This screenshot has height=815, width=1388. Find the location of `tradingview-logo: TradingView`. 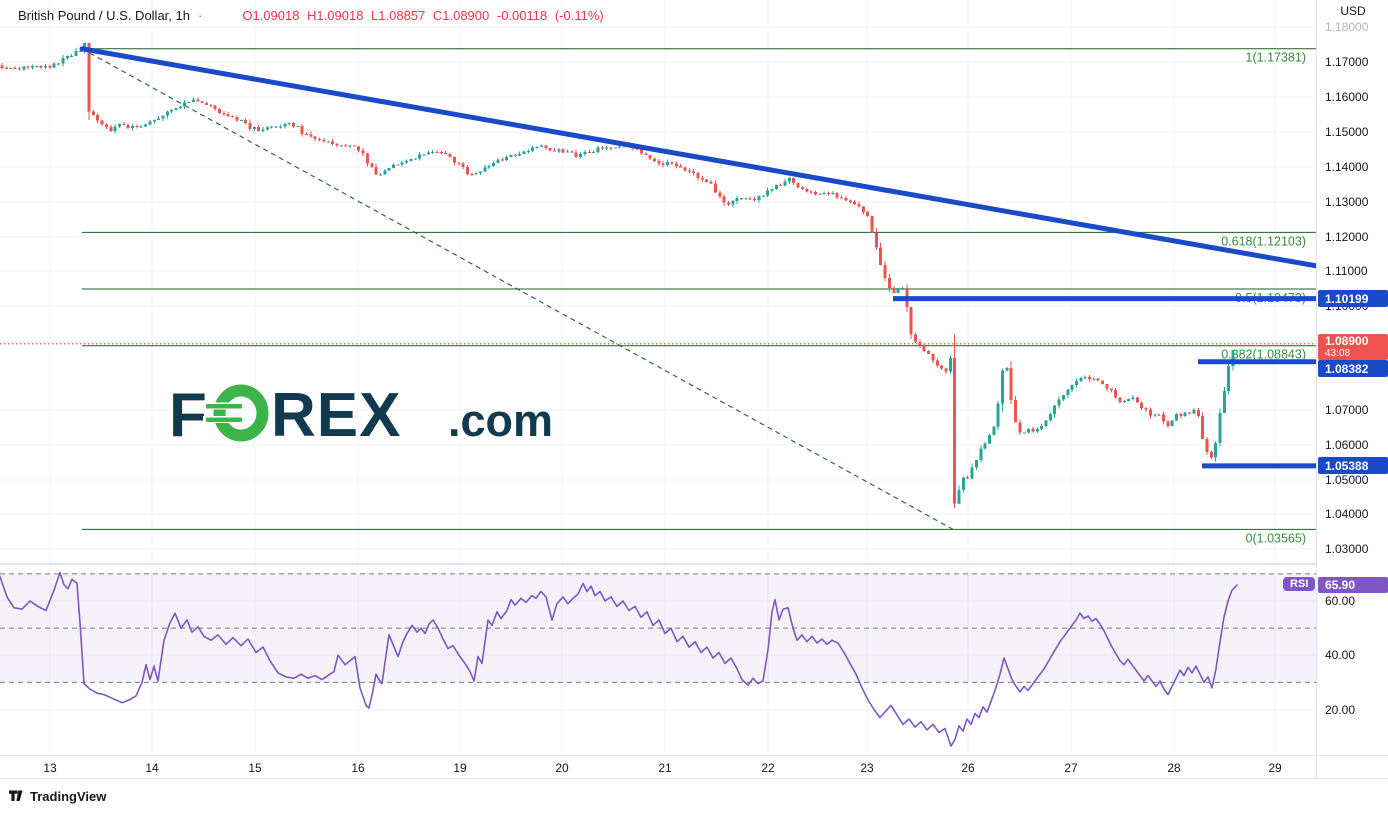

tradingview-logo: TradingView is located at coordinates (57, 796).